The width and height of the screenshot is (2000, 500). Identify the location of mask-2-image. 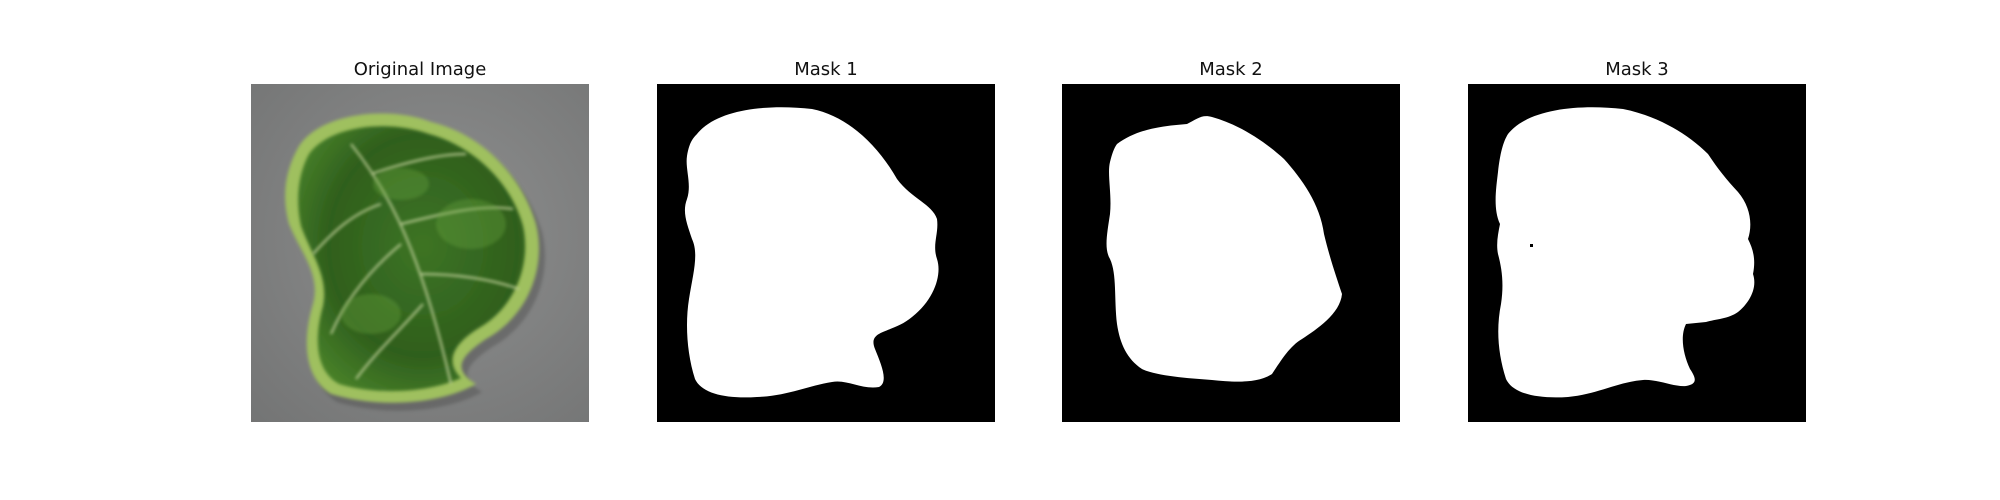
(1231, 253).